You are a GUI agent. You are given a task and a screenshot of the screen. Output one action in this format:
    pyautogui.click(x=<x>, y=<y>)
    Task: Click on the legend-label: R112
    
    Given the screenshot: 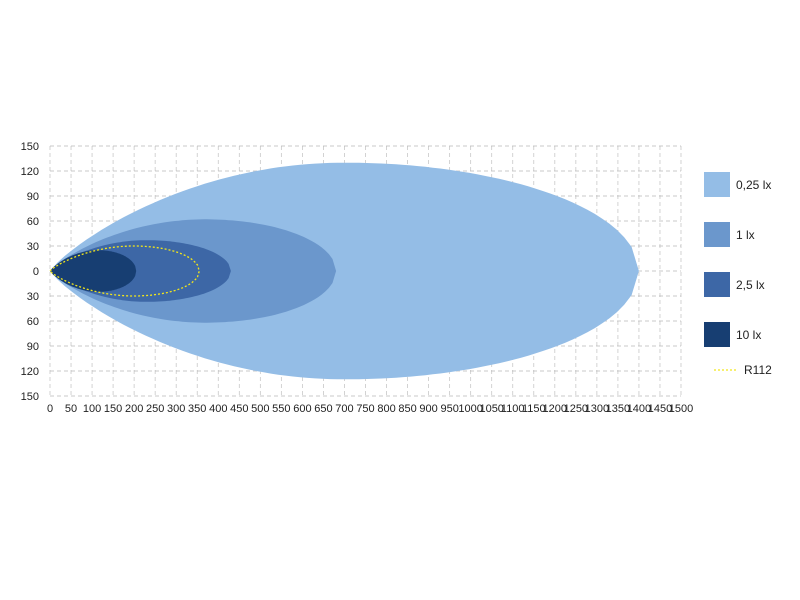 What is the action you would take?
    pyautogui.click(x=758, y=370)
    